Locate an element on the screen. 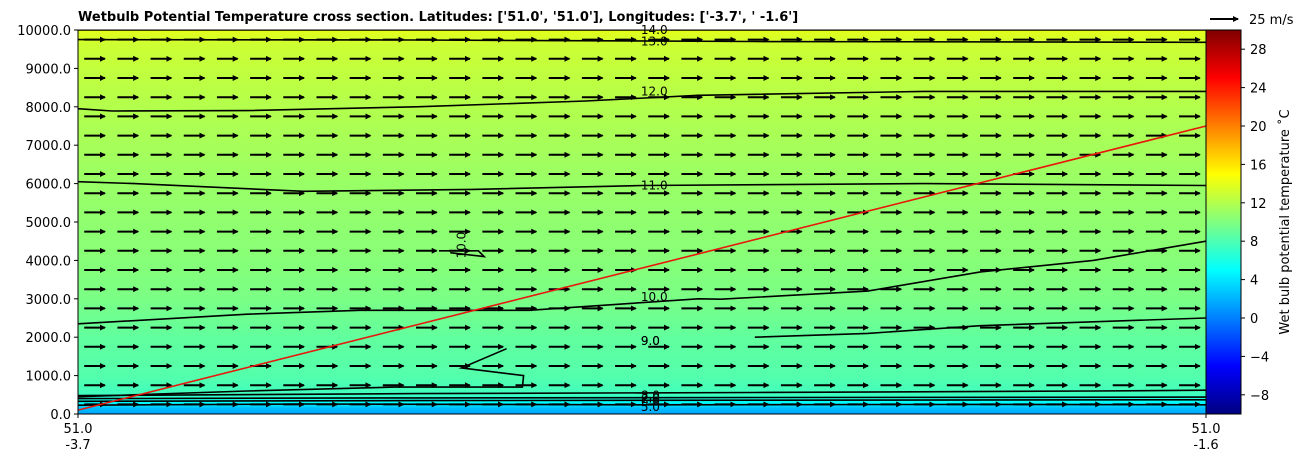 The image size is (1303, 464). y-tick-label: 2000.0 is located at coordinates (49, 338).